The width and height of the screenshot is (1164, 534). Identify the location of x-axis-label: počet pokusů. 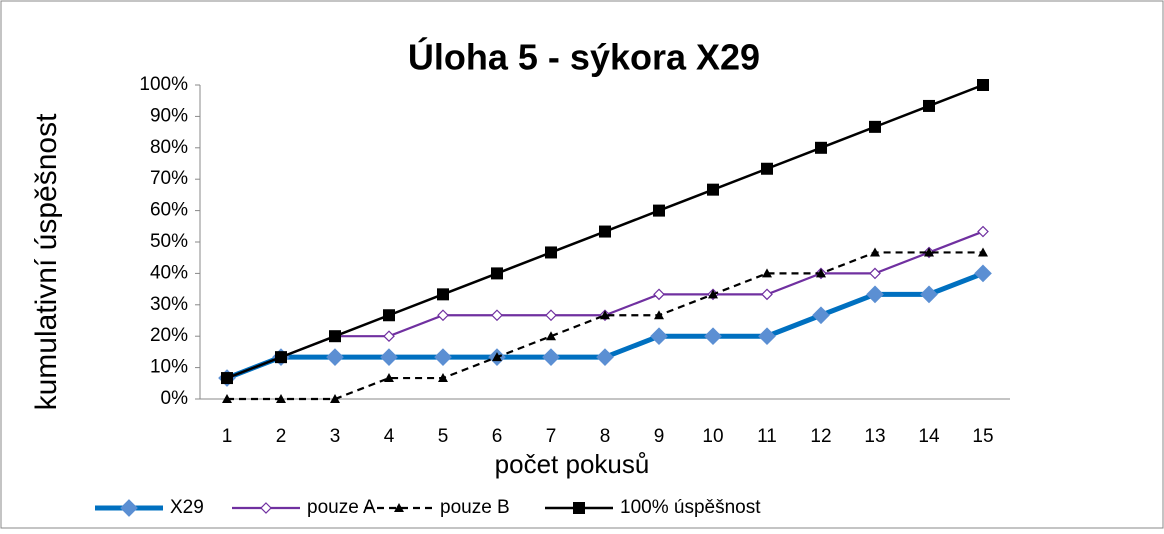
(572, 464).